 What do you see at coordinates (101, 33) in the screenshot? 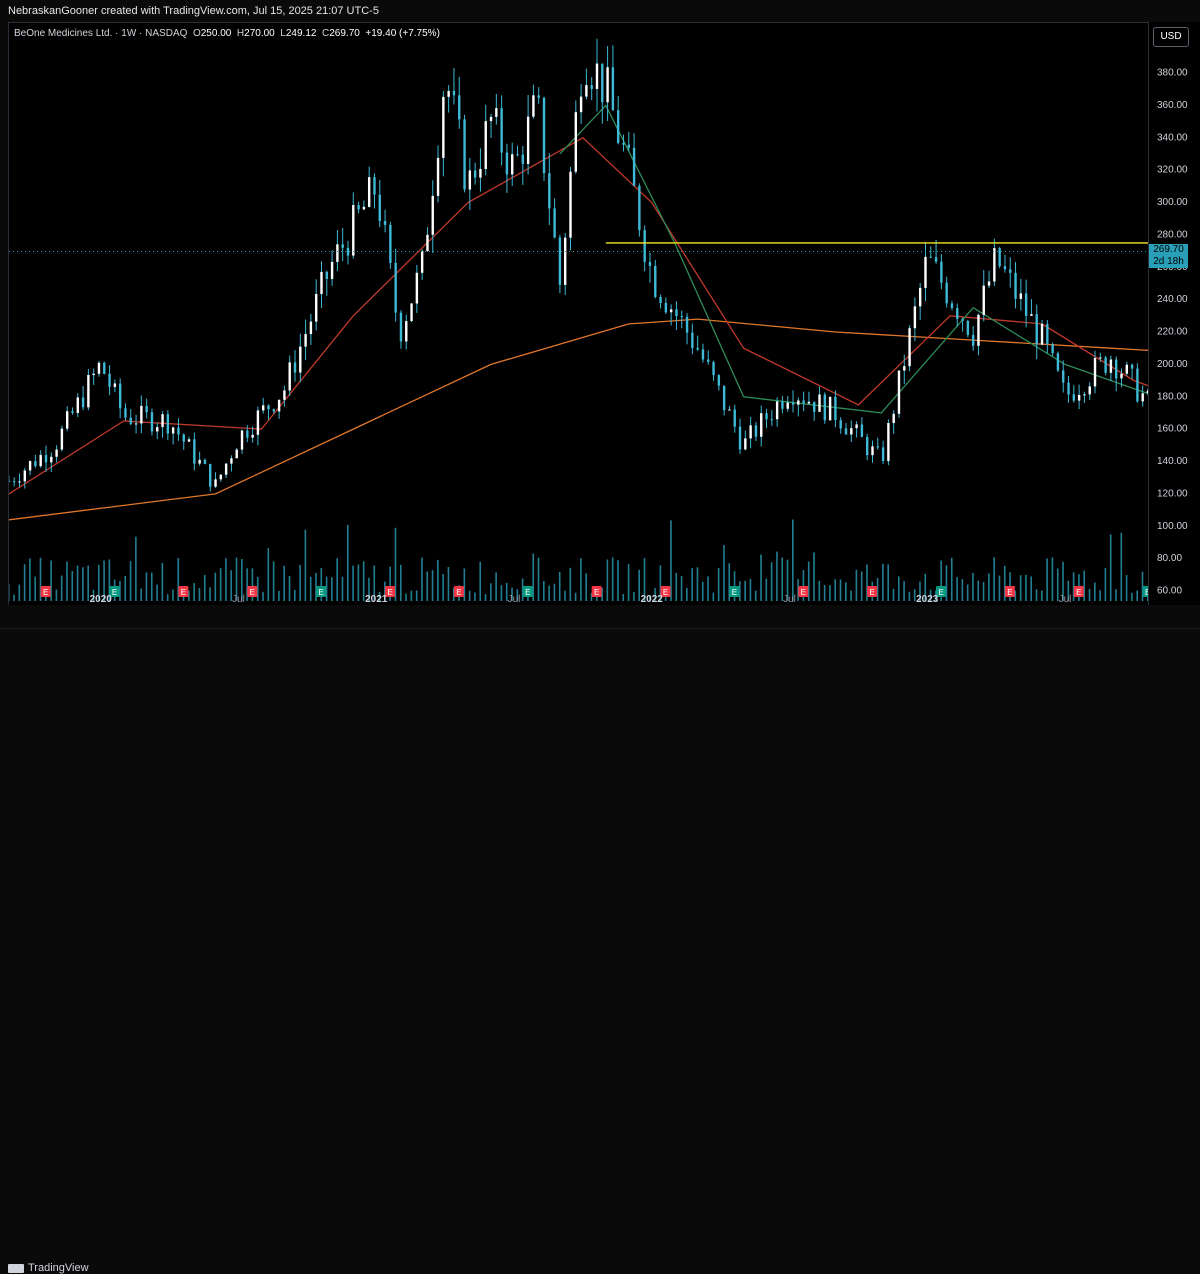
I see `symbol-title: BeOne Medicines Ltd. · 1W · NASDAQ` at bounding box center [101, 33].